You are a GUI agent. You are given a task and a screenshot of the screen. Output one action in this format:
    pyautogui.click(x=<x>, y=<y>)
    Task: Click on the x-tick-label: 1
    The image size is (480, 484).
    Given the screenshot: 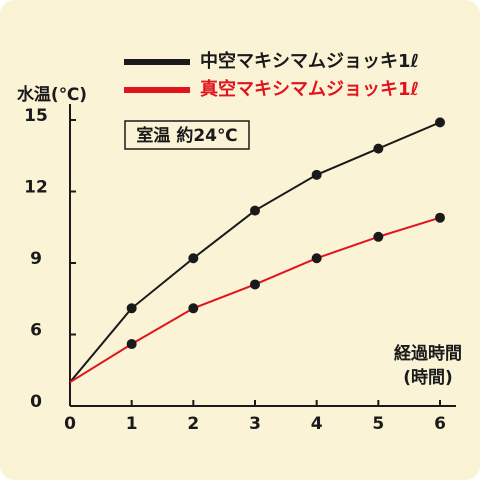 What is the action you would take?
    pyautogui.click(x=132, y=424)
    